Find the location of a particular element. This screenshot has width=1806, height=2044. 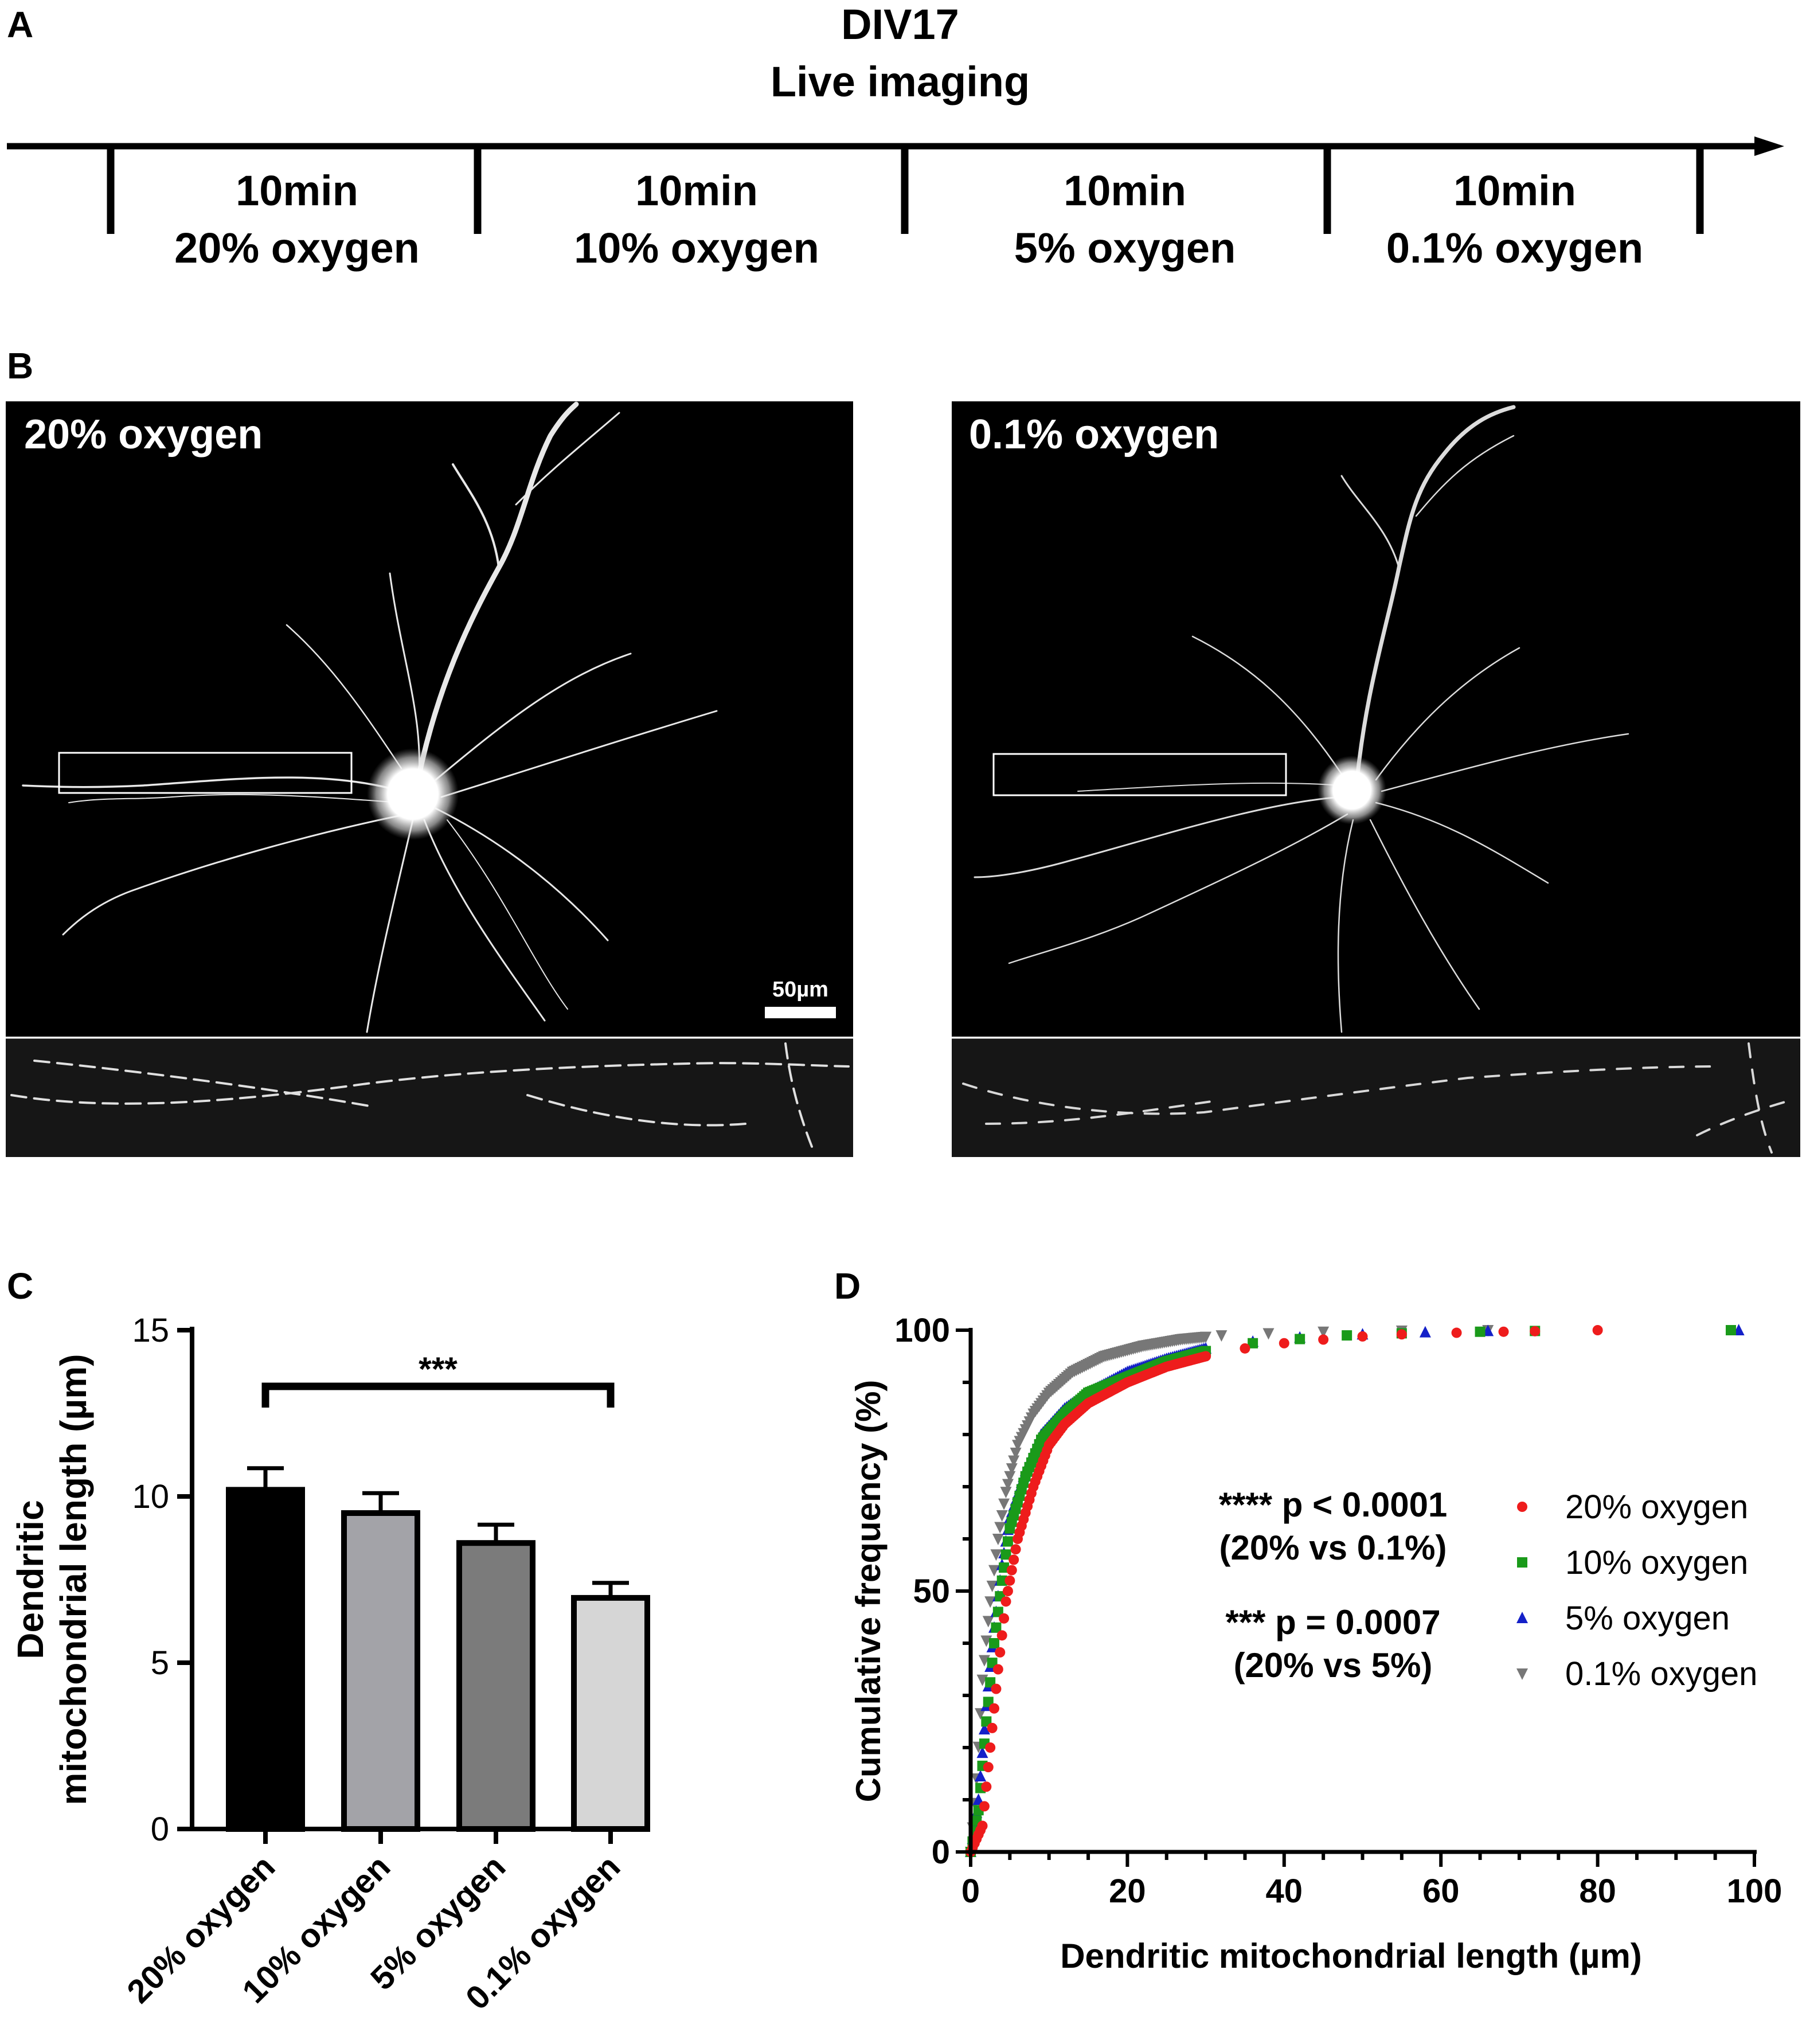

x-tick-label: 20 is located at coordinates (1127, 1891).